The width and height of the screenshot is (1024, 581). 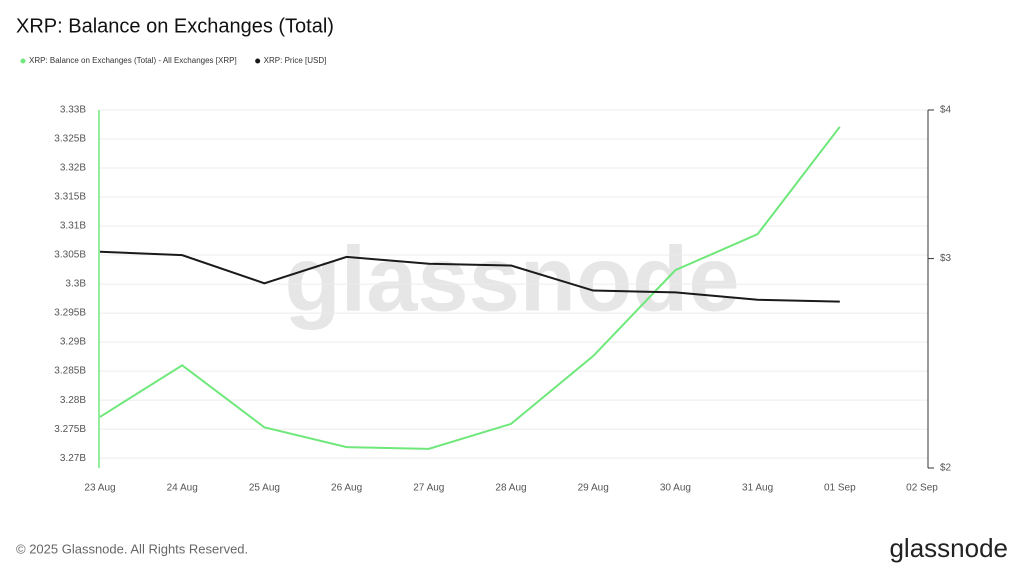 What do you see at coordinates (510, 488) in the screenshot?
I see `x-tick-label: 28 Aug` at bounding box center [510, 488].